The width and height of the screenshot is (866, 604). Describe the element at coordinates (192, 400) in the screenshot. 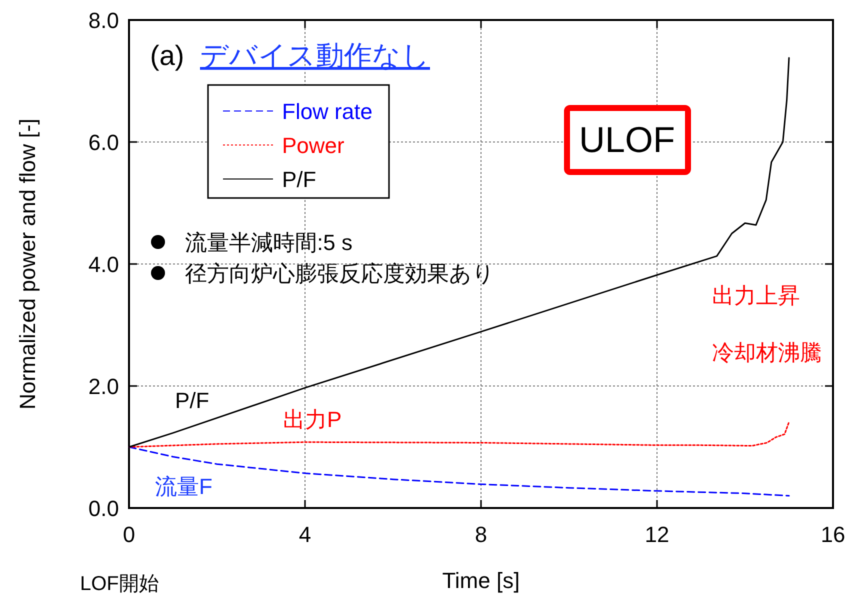

I see `annotation: P/F` at that location.